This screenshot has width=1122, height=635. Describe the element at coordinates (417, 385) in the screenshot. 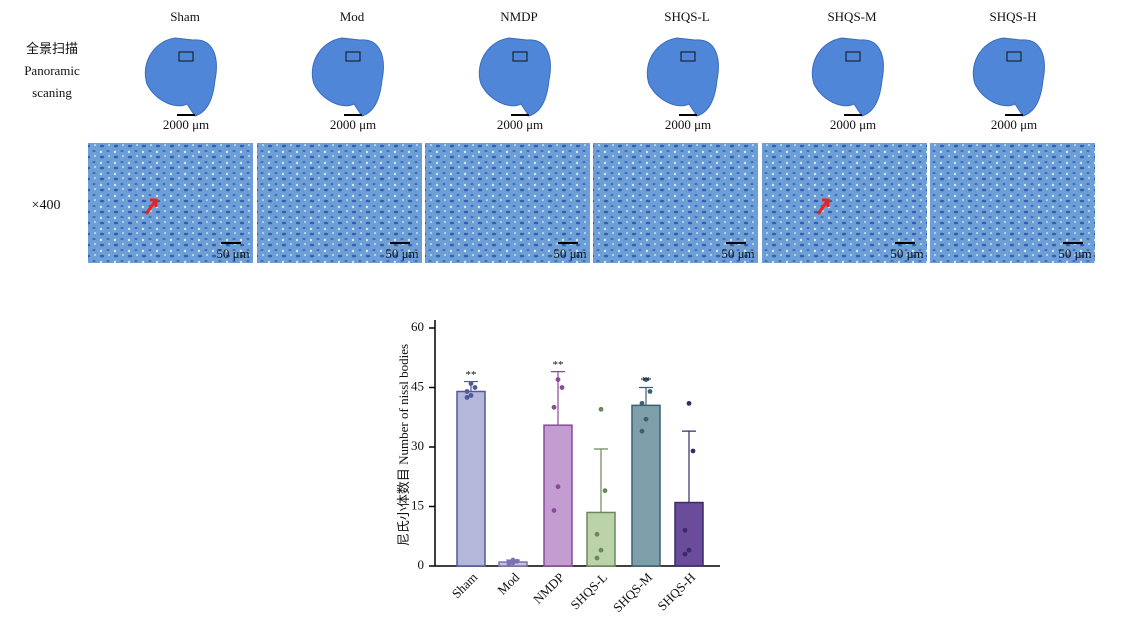

I see `y-tick-label: 45` at that location.